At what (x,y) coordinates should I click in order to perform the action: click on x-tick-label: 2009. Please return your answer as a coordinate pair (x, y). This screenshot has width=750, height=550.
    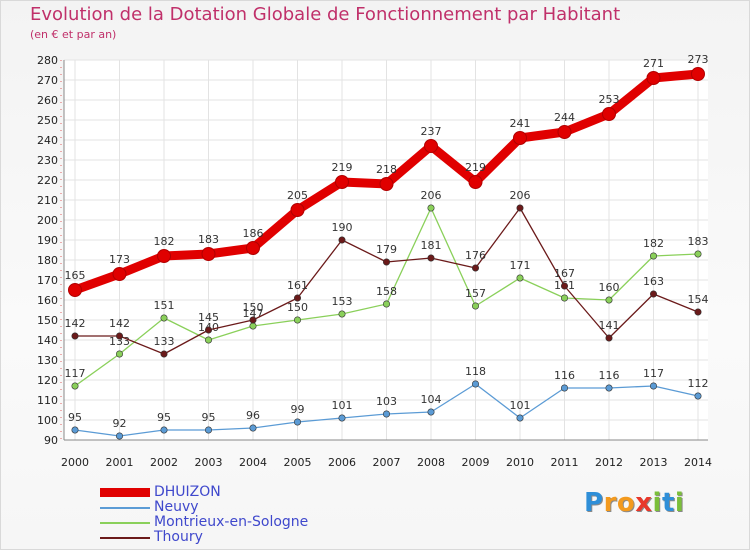
    Looking at the image, I should click on (476, 462).